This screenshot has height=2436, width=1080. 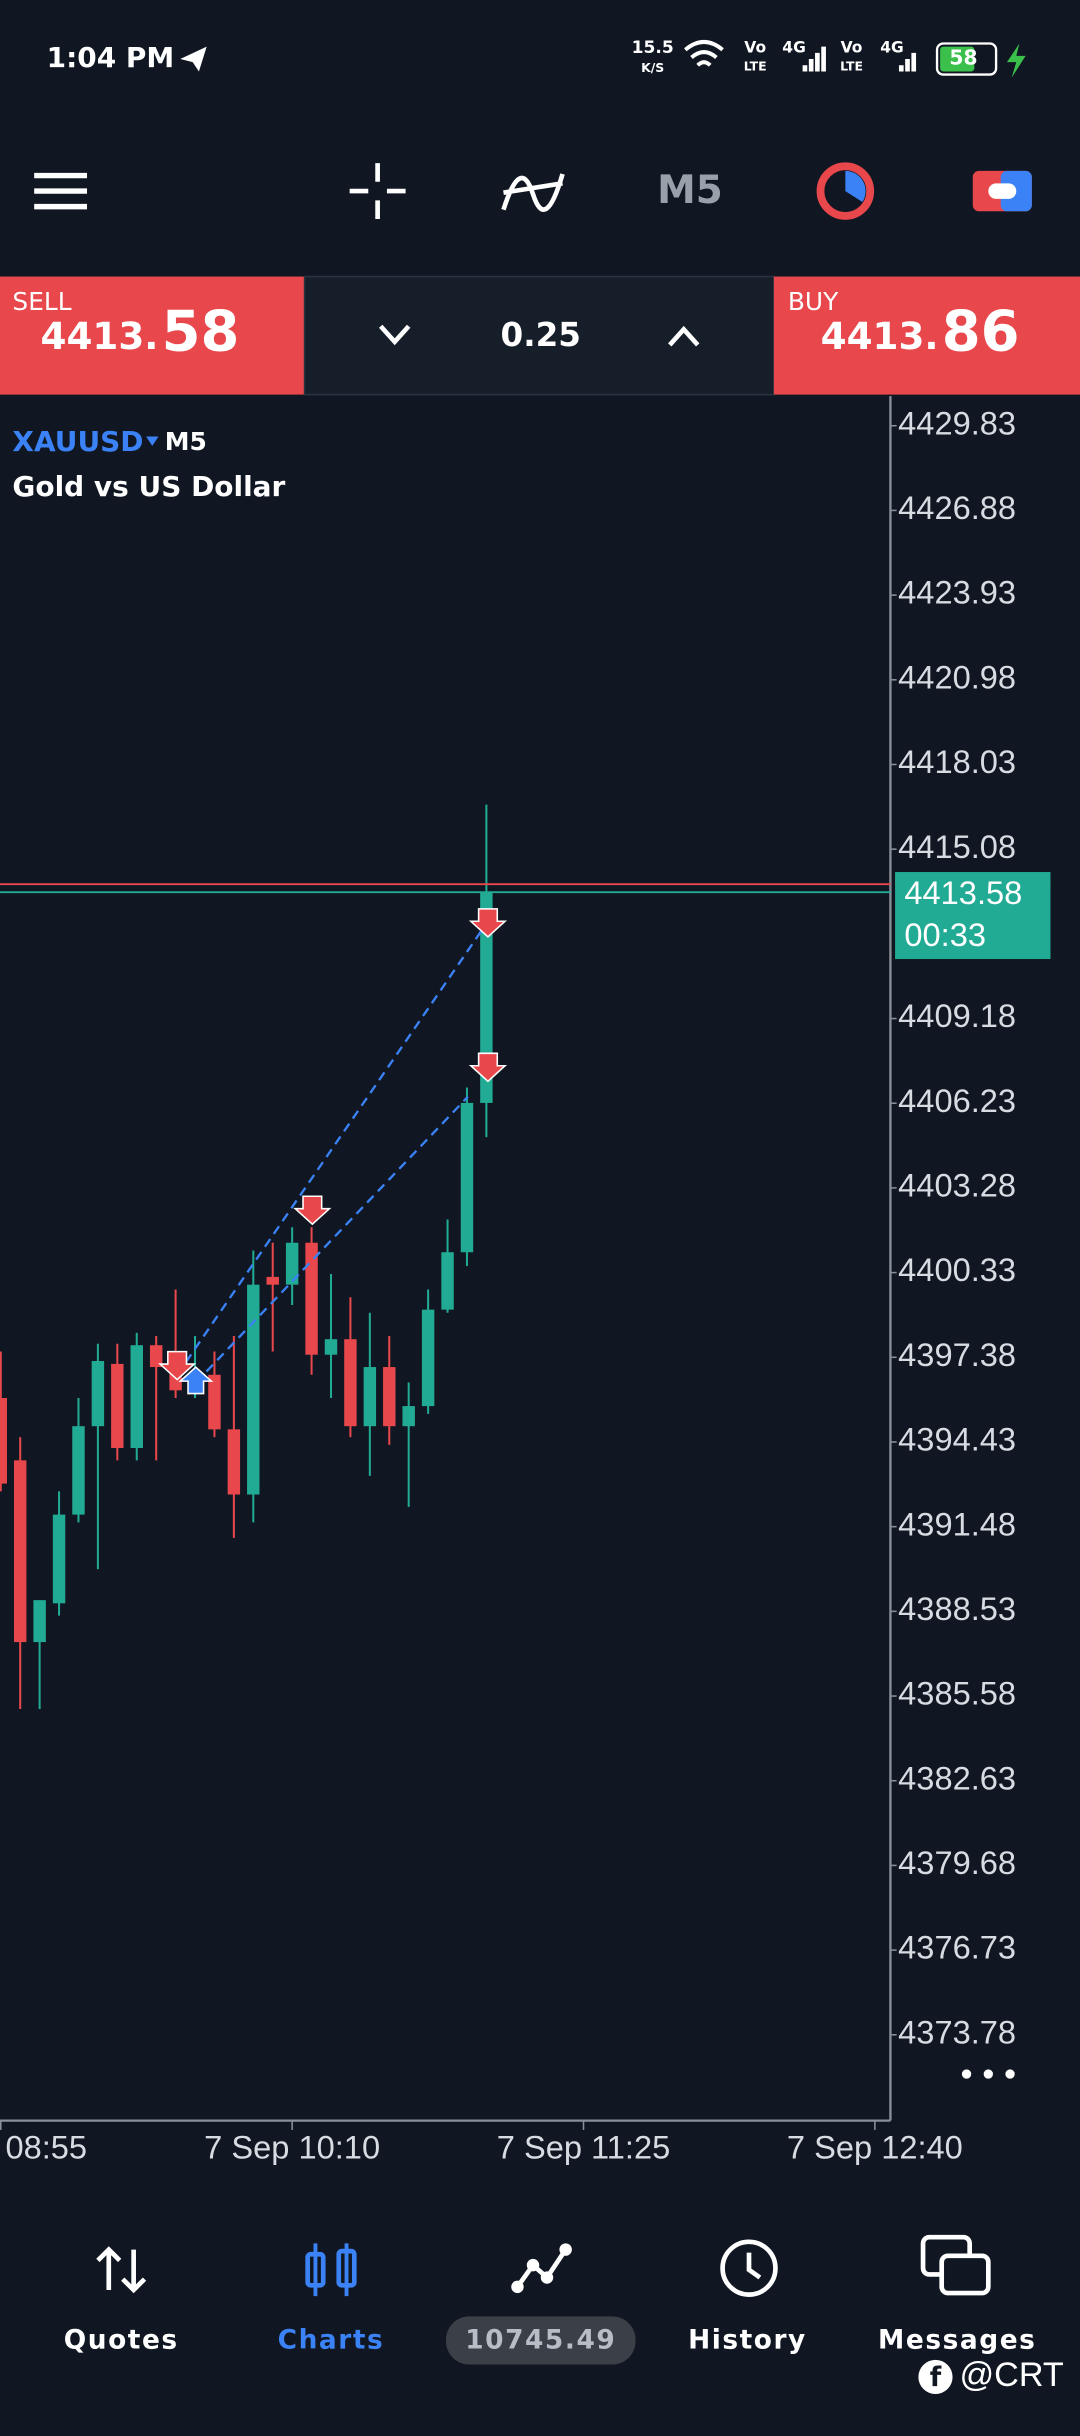 What do you see at coordinates (957, 1185) in the screenshot?
I see `y-tick-label: 4403.28` at bounding box center [957, 1185].